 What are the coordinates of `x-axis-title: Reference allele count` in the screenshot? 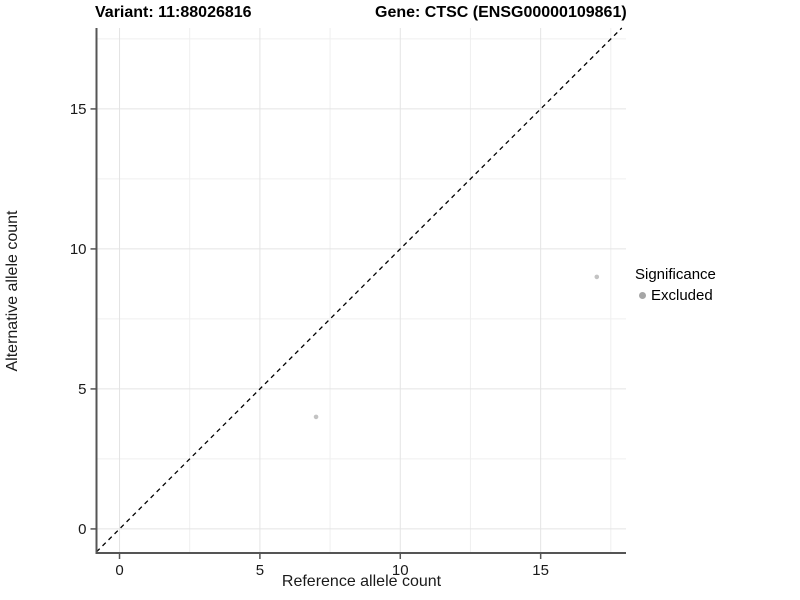 It's located at (361, 581).